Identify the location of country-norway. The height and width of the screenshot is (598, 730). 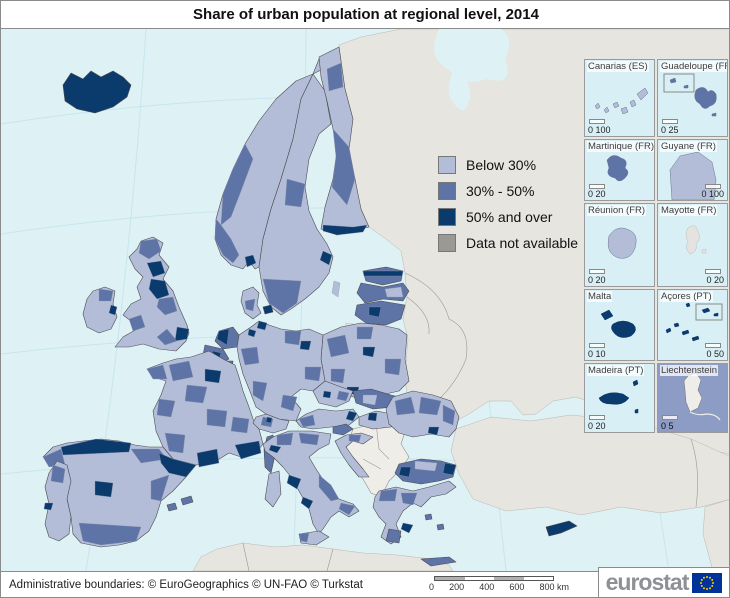
(277, 160).